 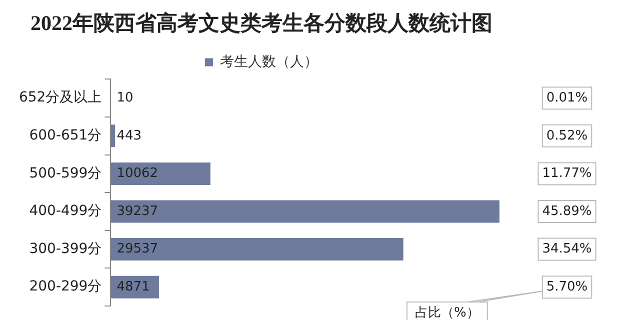 I want to click on text: 0.52%, so click(x=567, y=136).